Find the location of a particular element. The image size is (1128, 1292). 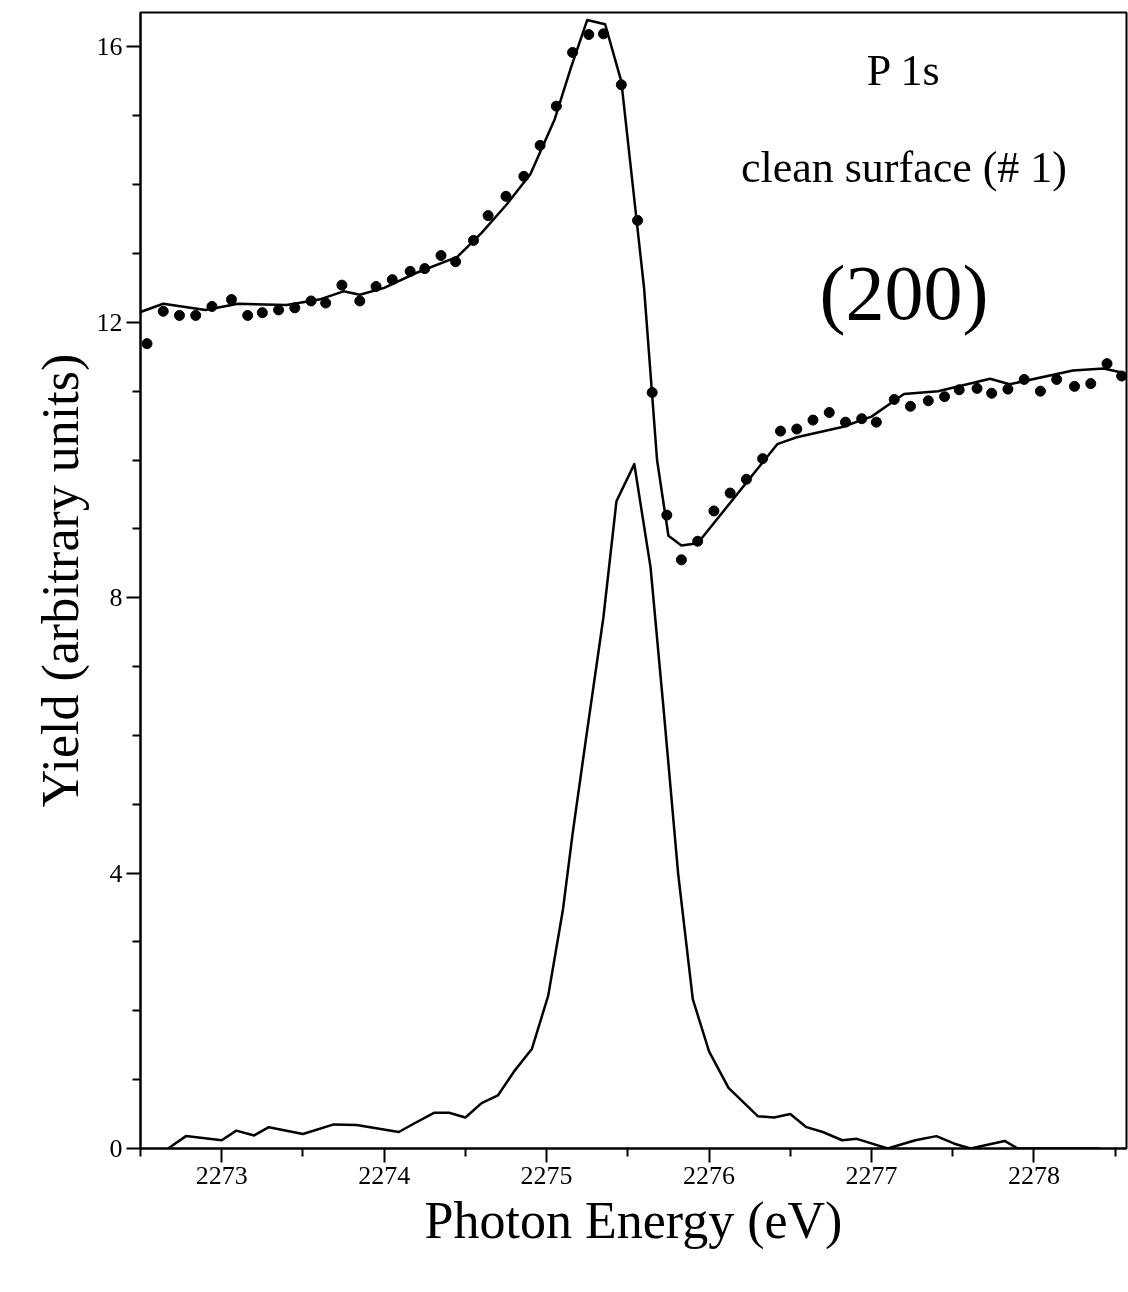

annotation: (200) is located at coordinates (904, 293).